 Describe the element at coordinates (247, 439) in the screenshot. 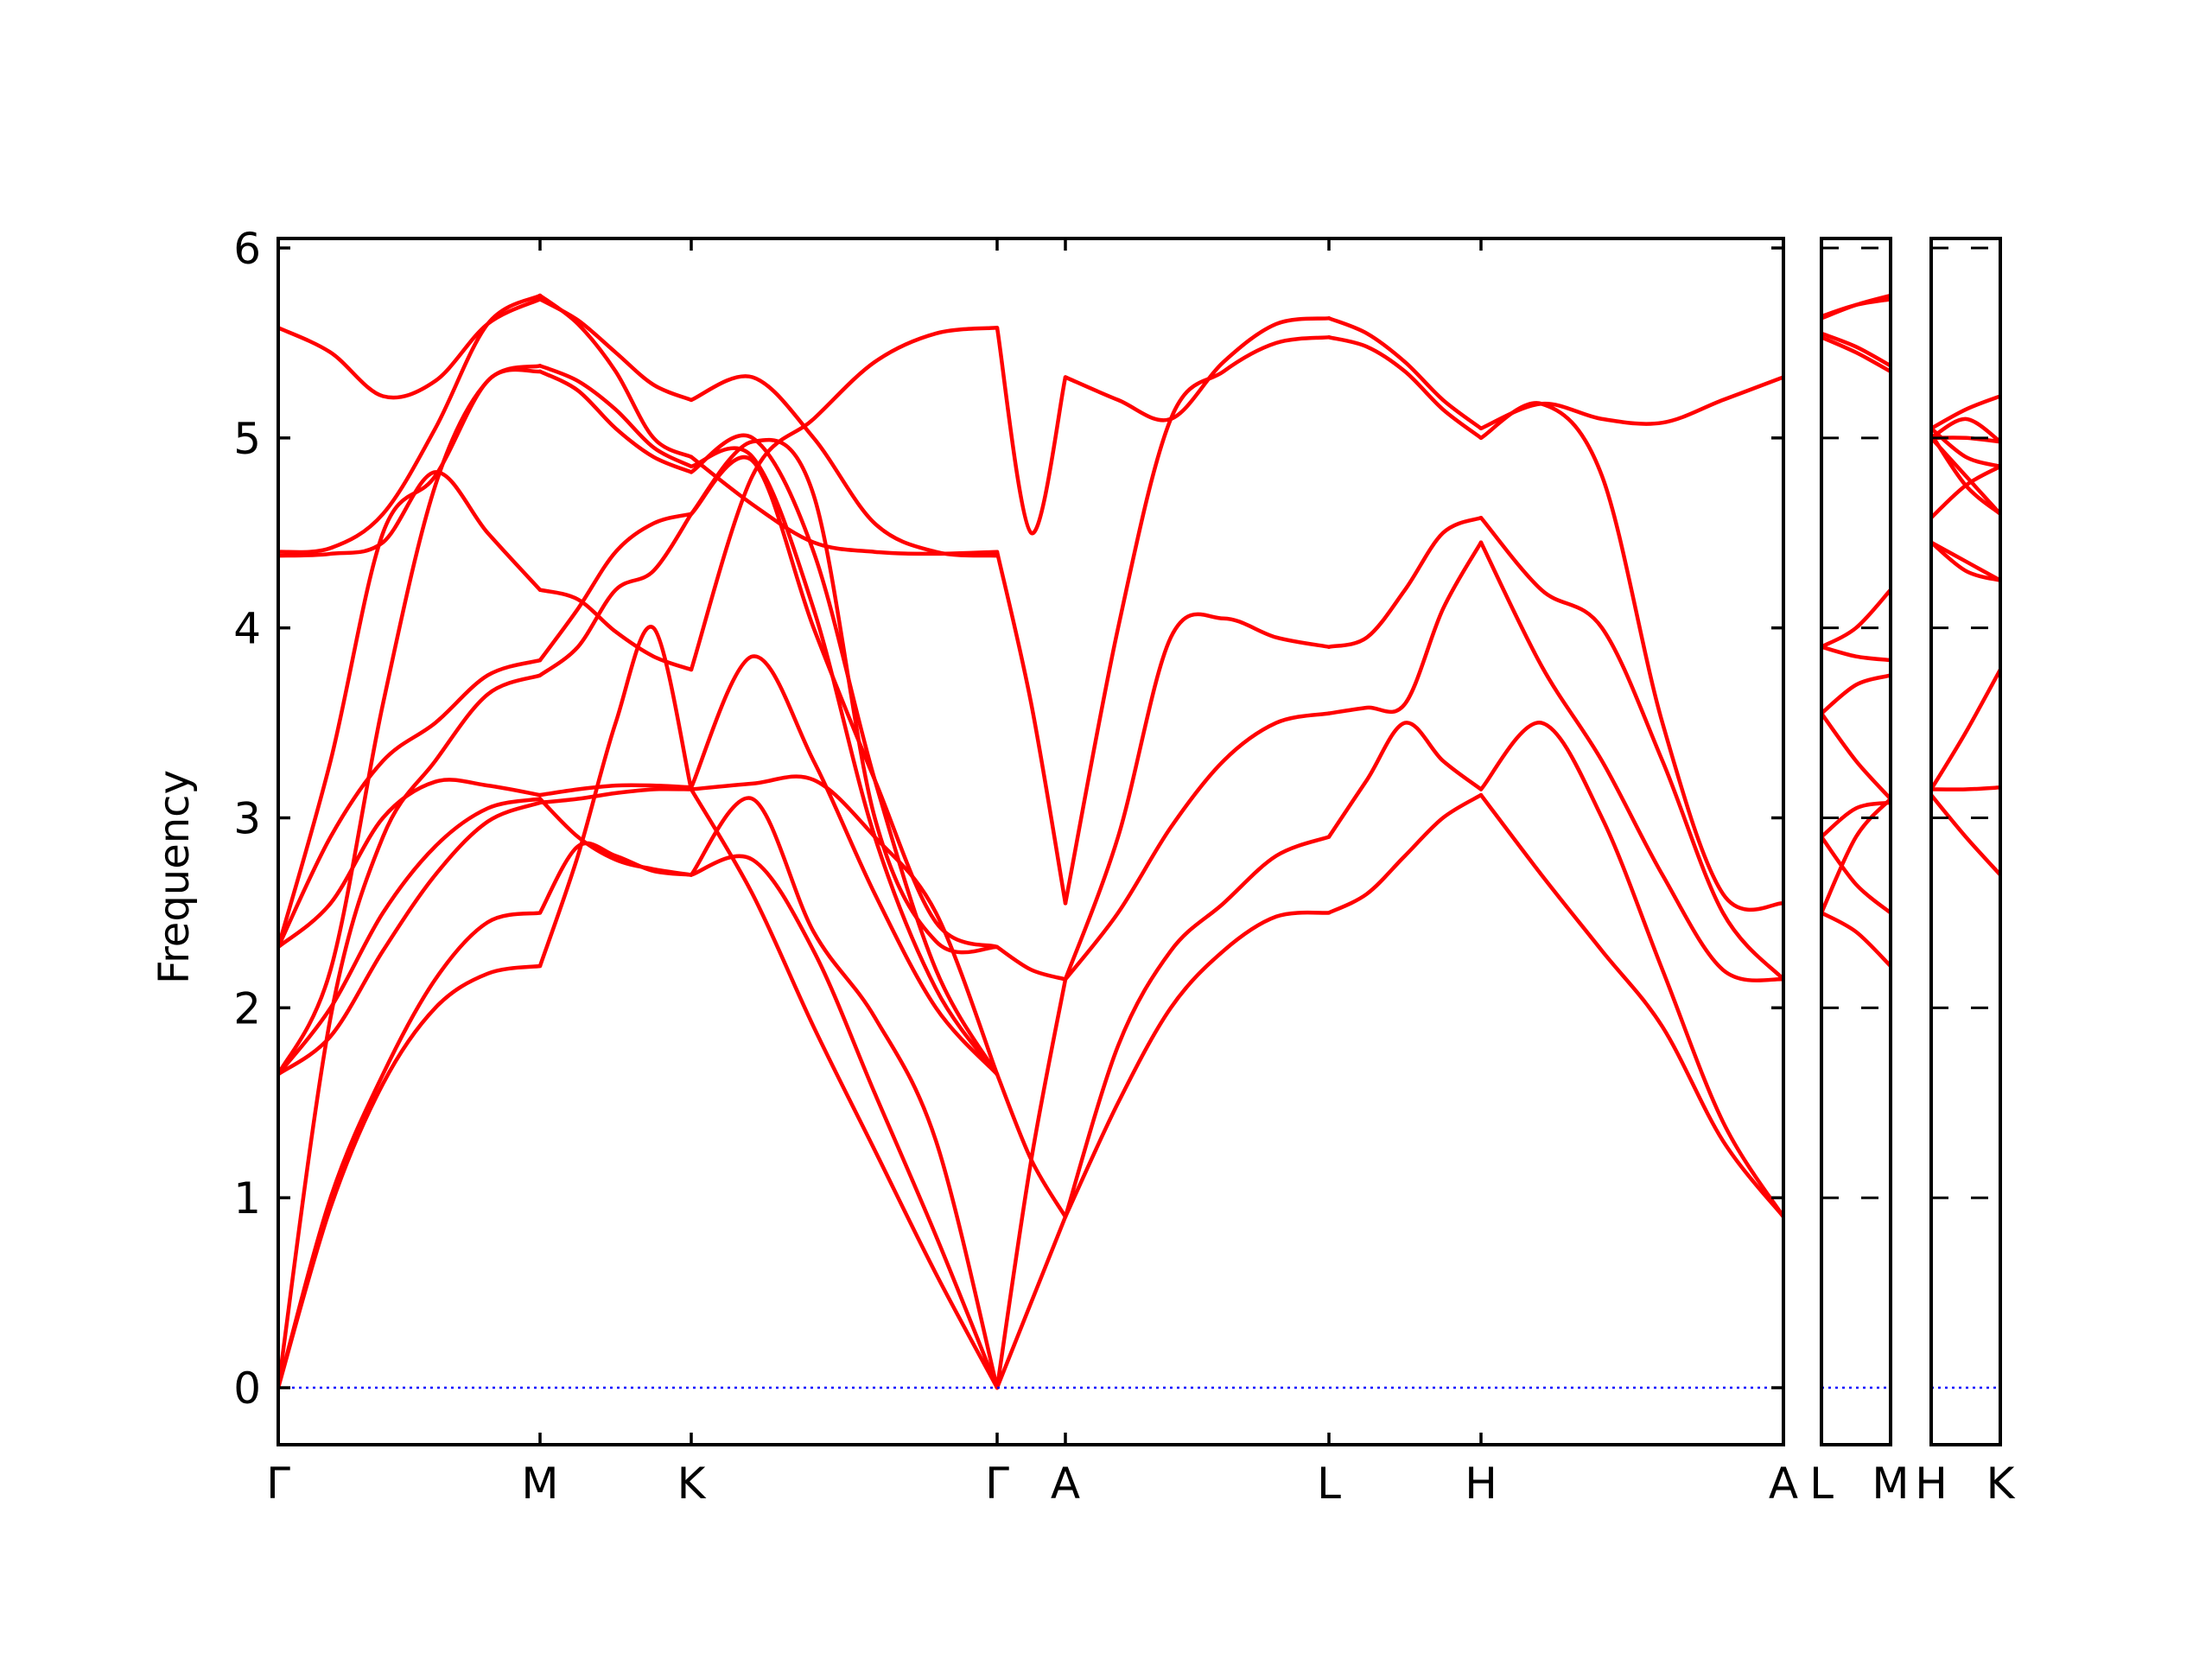

I see `y-tick-label: 5` at that location.